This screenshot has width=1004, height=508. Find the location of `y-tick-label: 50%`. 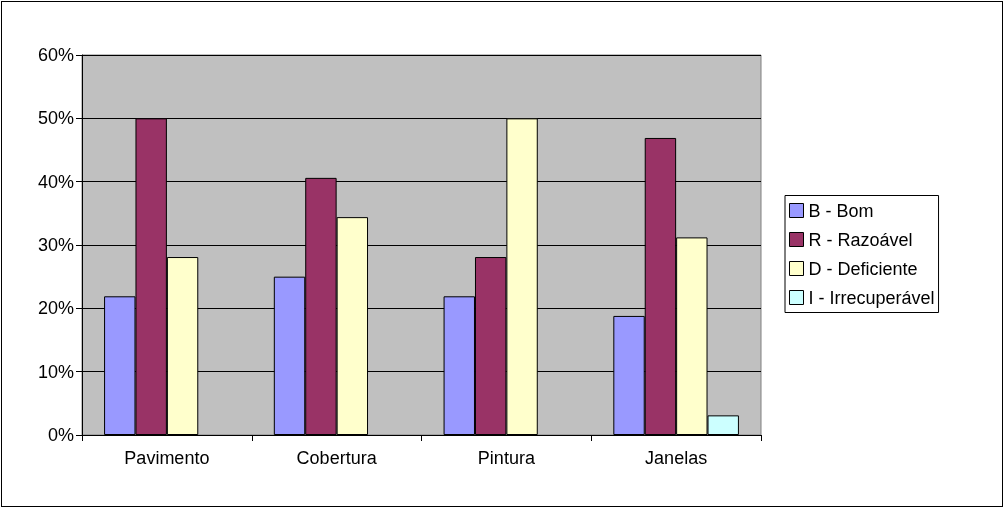

y-tick-label: 50% is located at coordinates (55, 118).